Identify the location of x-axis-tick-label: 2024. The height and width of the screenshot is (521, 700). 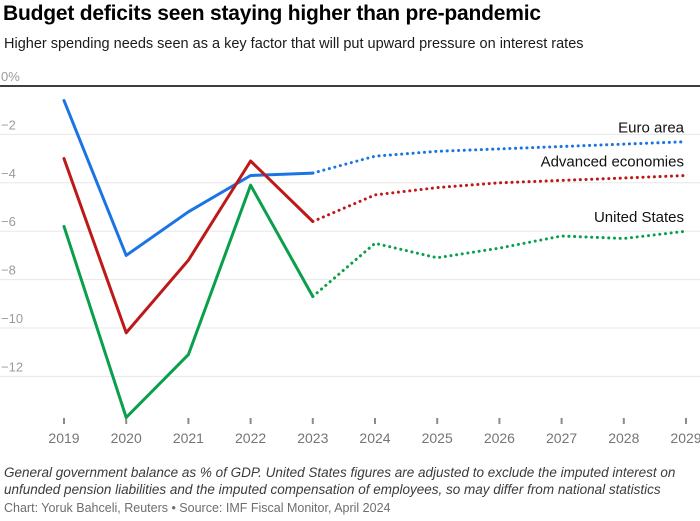
(374, 438).